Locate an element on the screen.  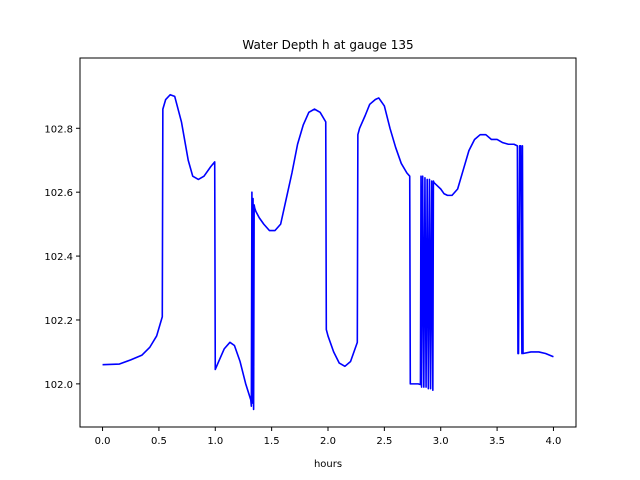
x-tick-label: 1.0 is located at coordinates (215, 441).